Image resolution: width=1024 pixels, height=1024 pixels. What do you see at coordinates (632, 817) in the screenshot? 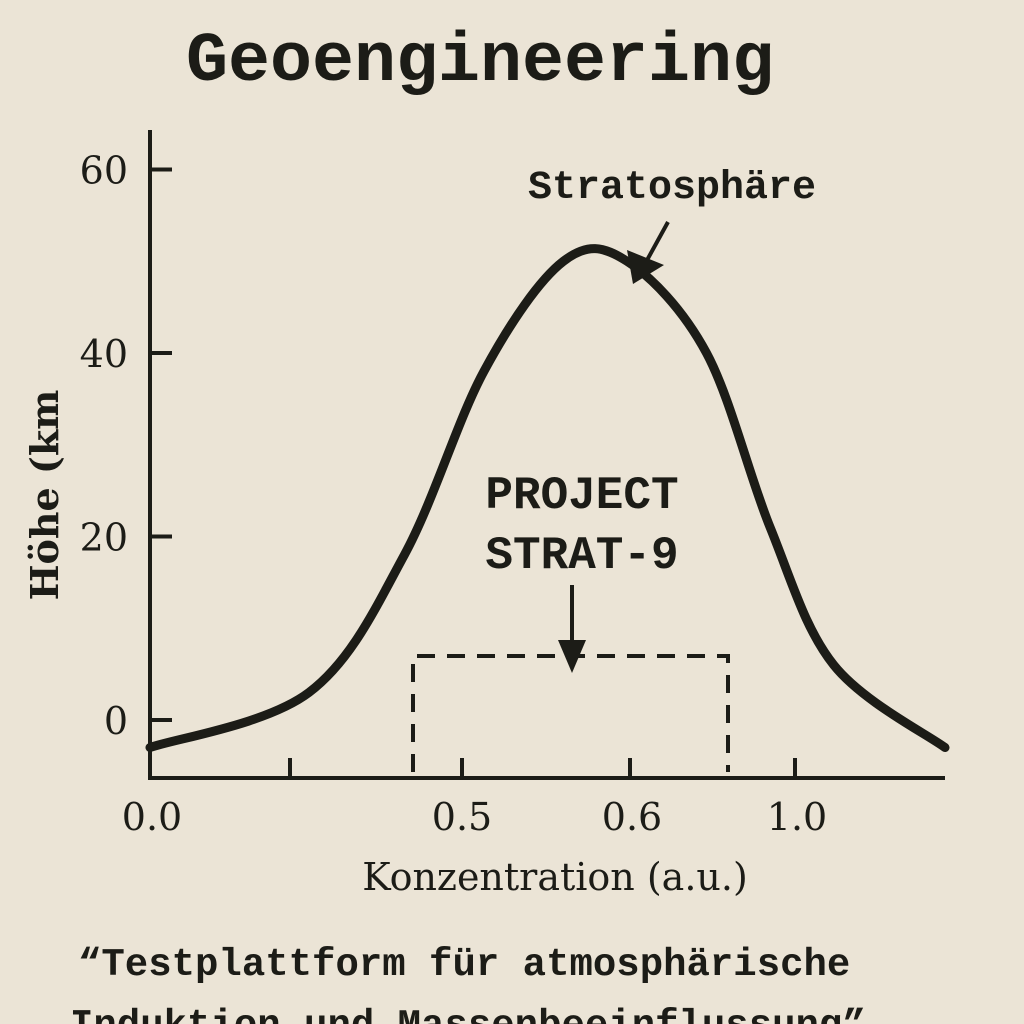
I see `x-tick-label: 0.6` at bounding box center [632, 817].